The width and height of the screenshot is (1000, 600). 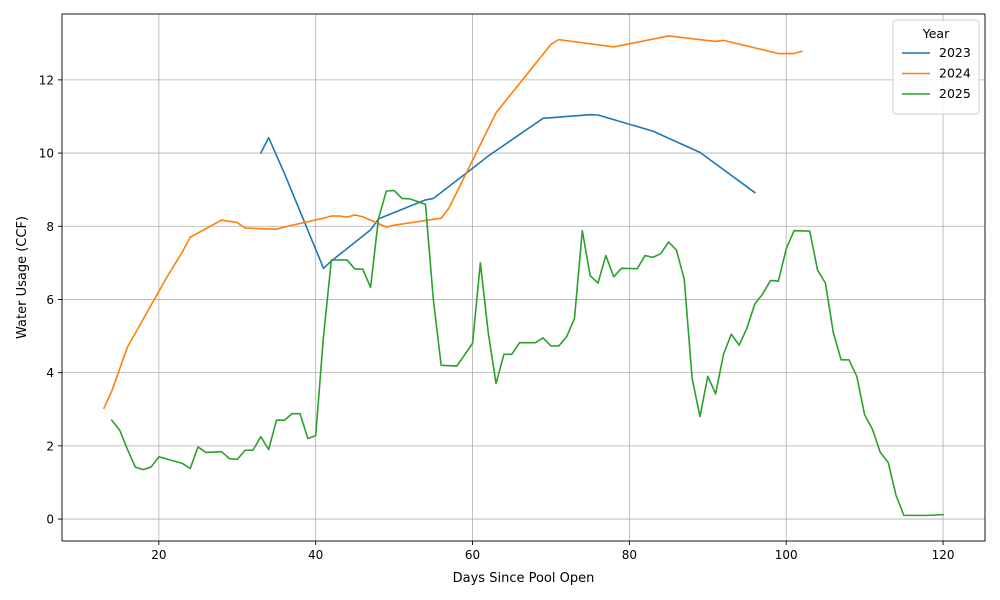 I want to click on legend-label-2024: 2024, so click(x=955, y=73).